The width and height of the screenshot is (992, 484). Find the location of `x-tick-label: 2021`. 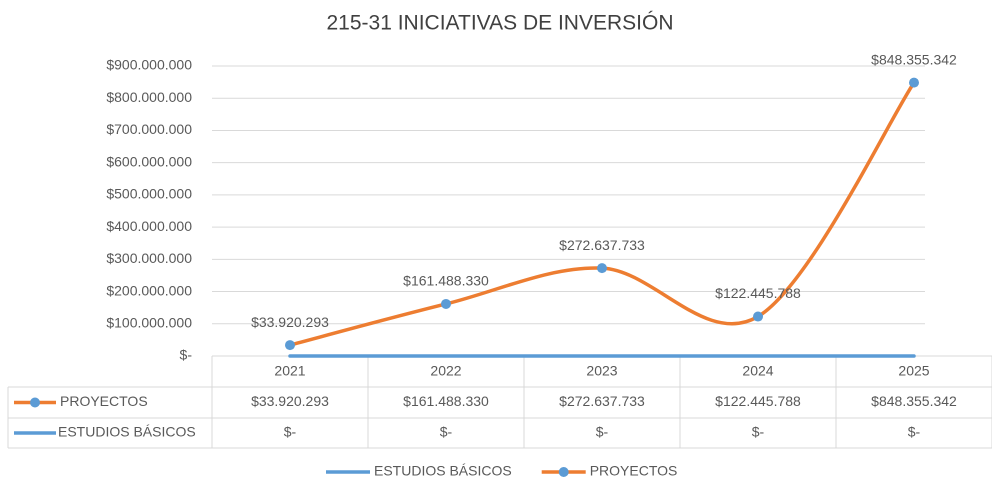

x-tick-label: 2021 is located at coordinates (289, 371).